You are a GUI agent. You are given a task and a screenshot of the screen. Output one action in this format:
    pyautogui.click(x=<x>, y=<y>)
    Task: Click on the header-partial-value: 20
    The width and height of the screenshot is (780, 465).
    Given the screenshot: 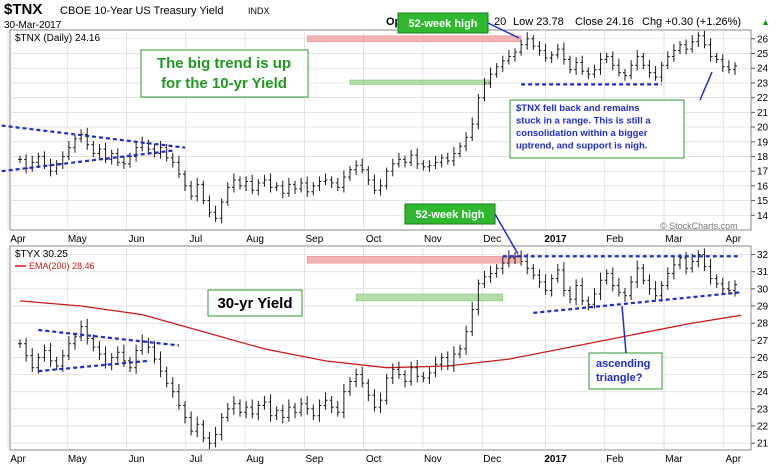 What is the action you would take?
    pyautogui.click(x=500, y=22)
    